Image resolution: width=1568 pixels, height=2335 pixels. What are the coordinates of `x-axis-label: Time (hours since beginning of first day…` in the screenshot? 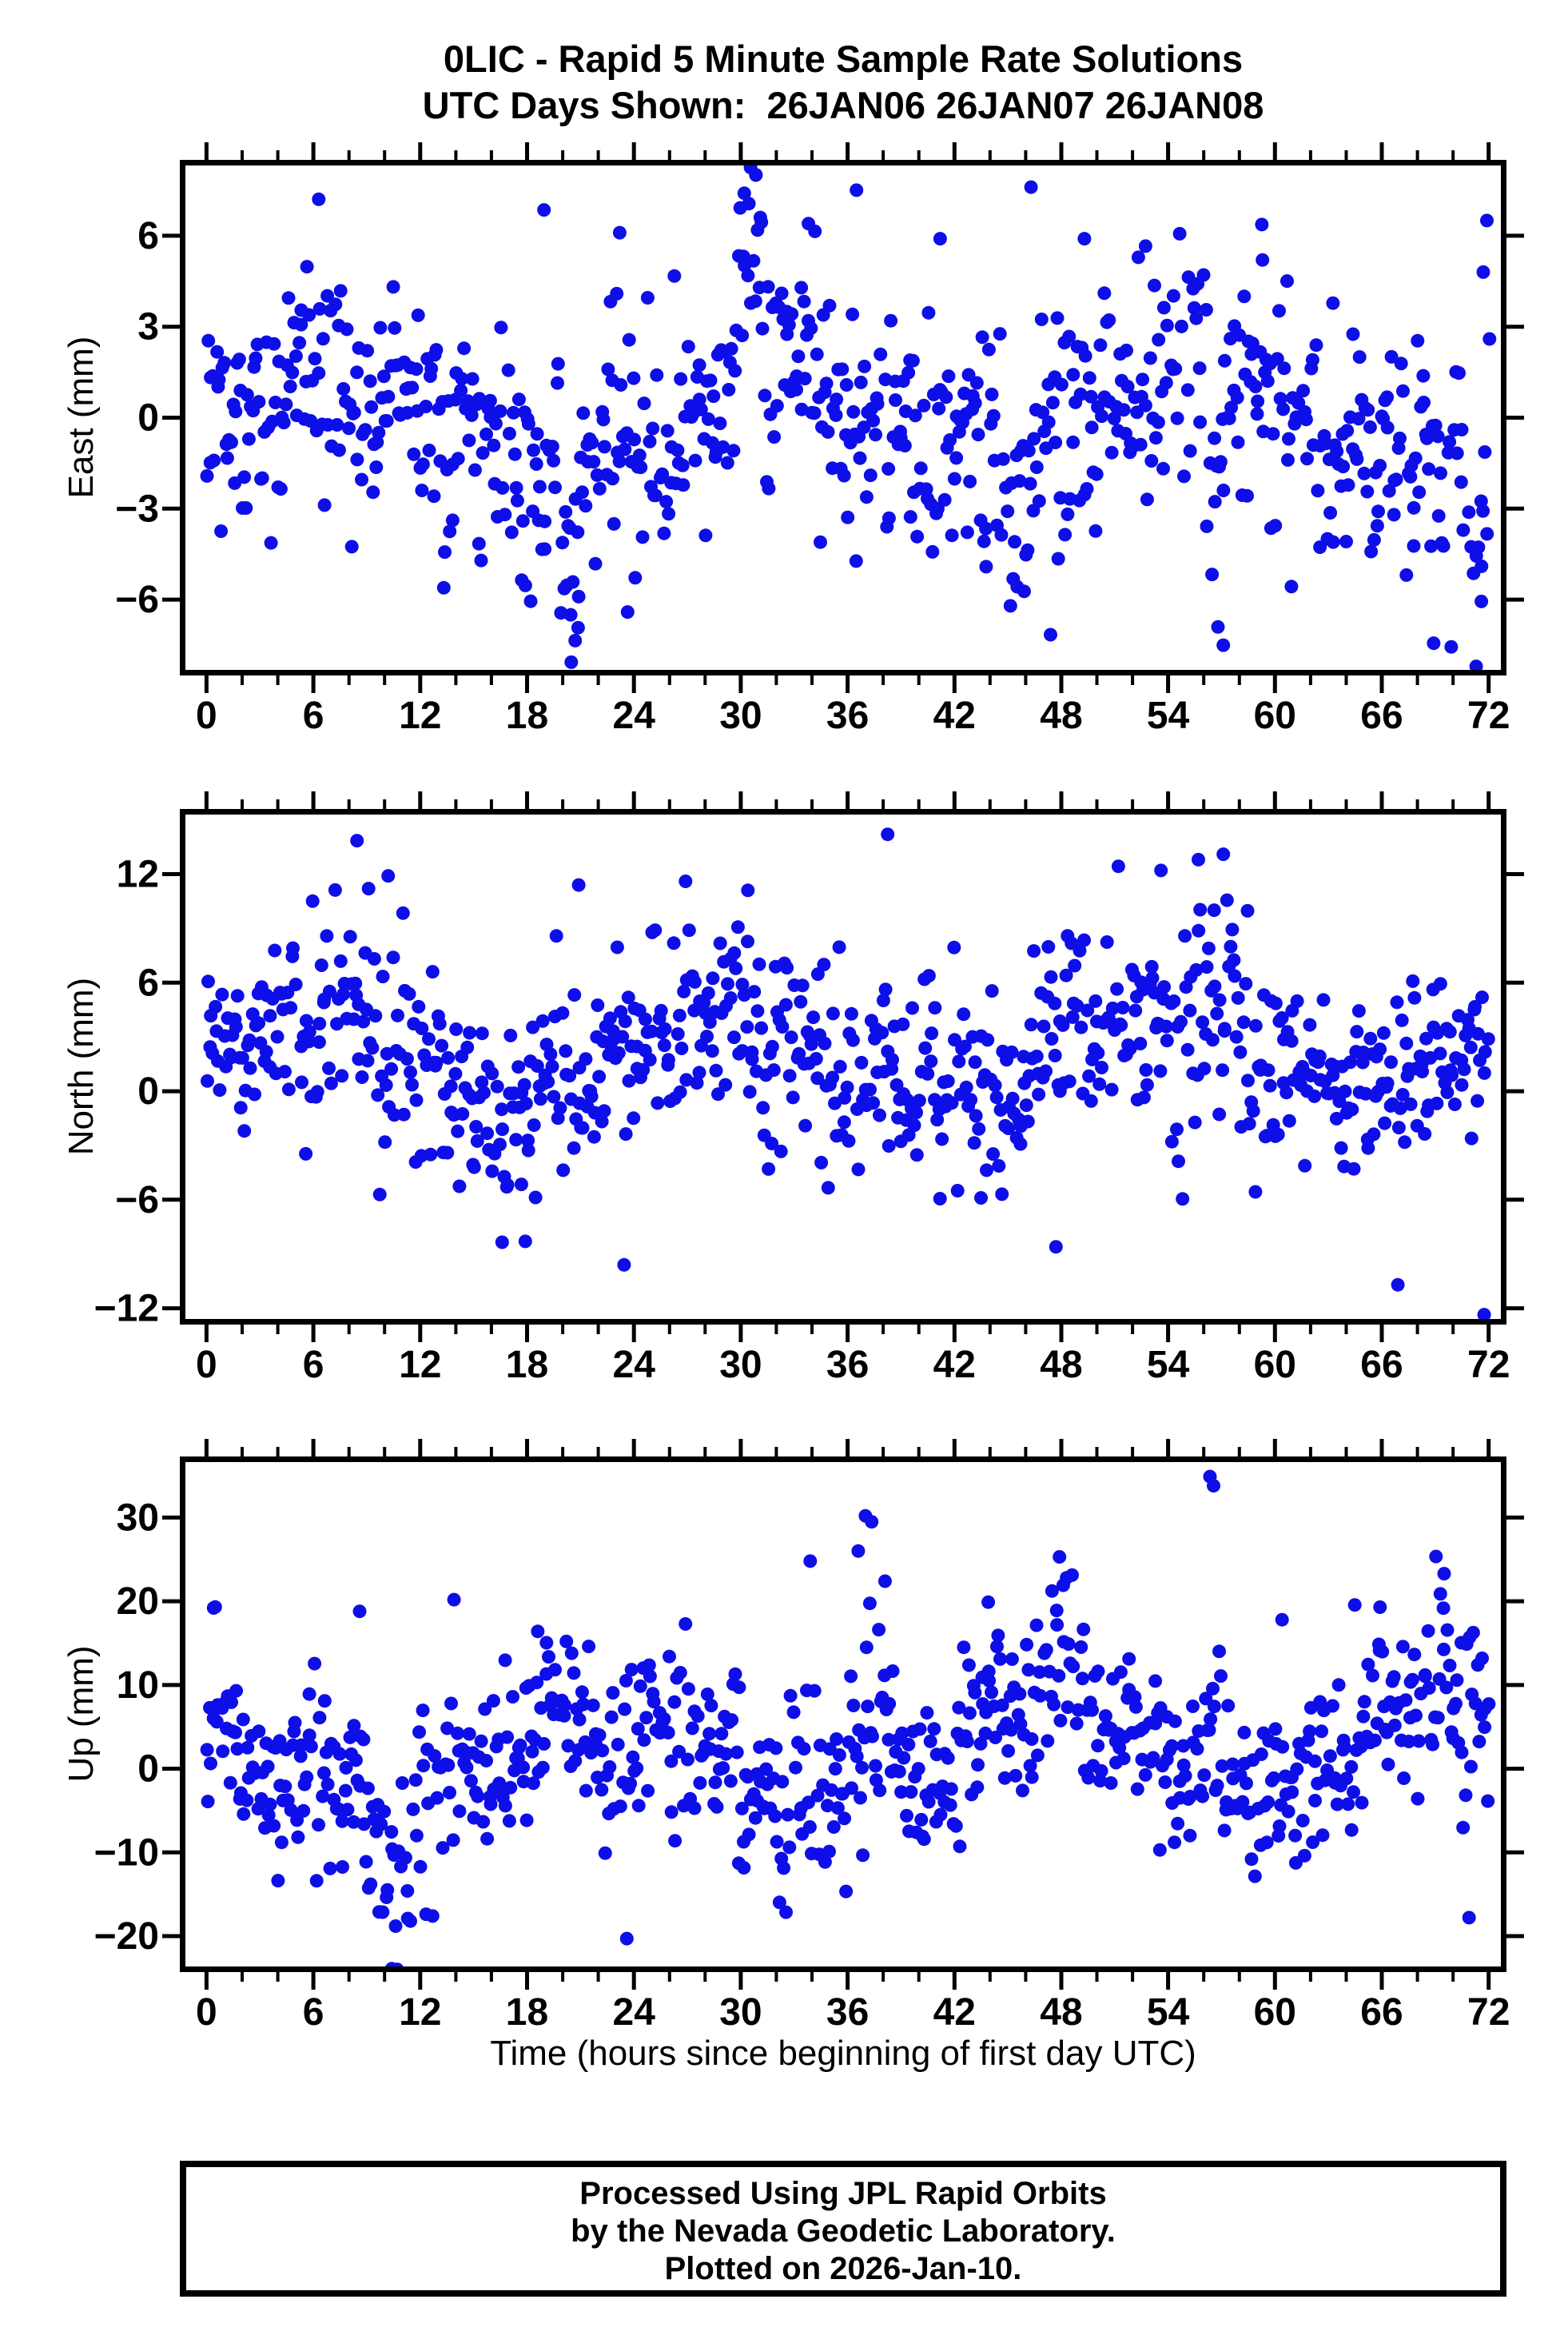 It's located at (843, 2053).